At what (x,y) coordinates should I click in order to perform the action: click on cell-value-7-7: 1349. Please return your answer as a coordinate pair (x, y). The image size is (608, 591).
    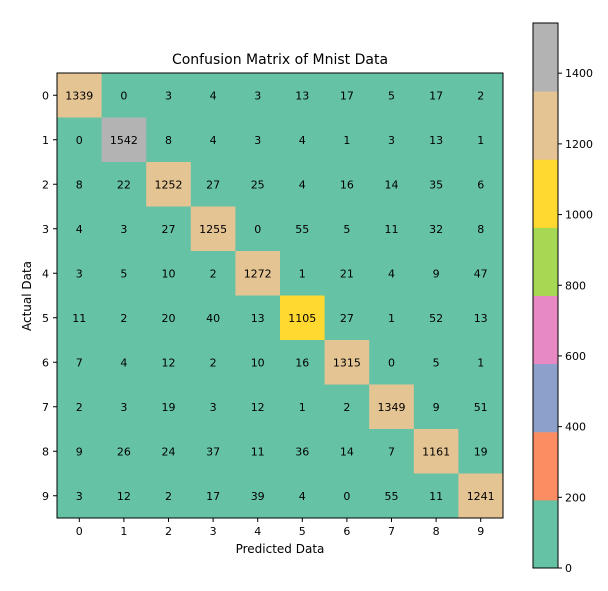
    Looking at the image, I should click on (392, 407).